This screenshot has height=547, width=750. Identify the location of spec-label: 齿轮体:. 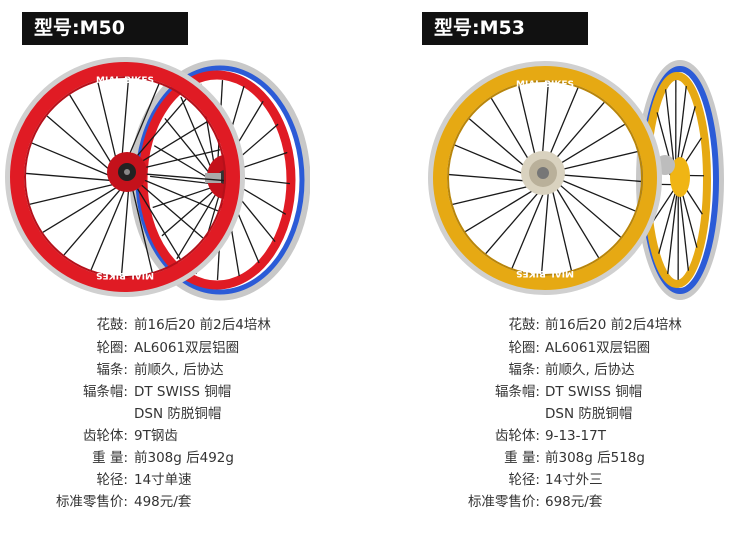
(517, 436).